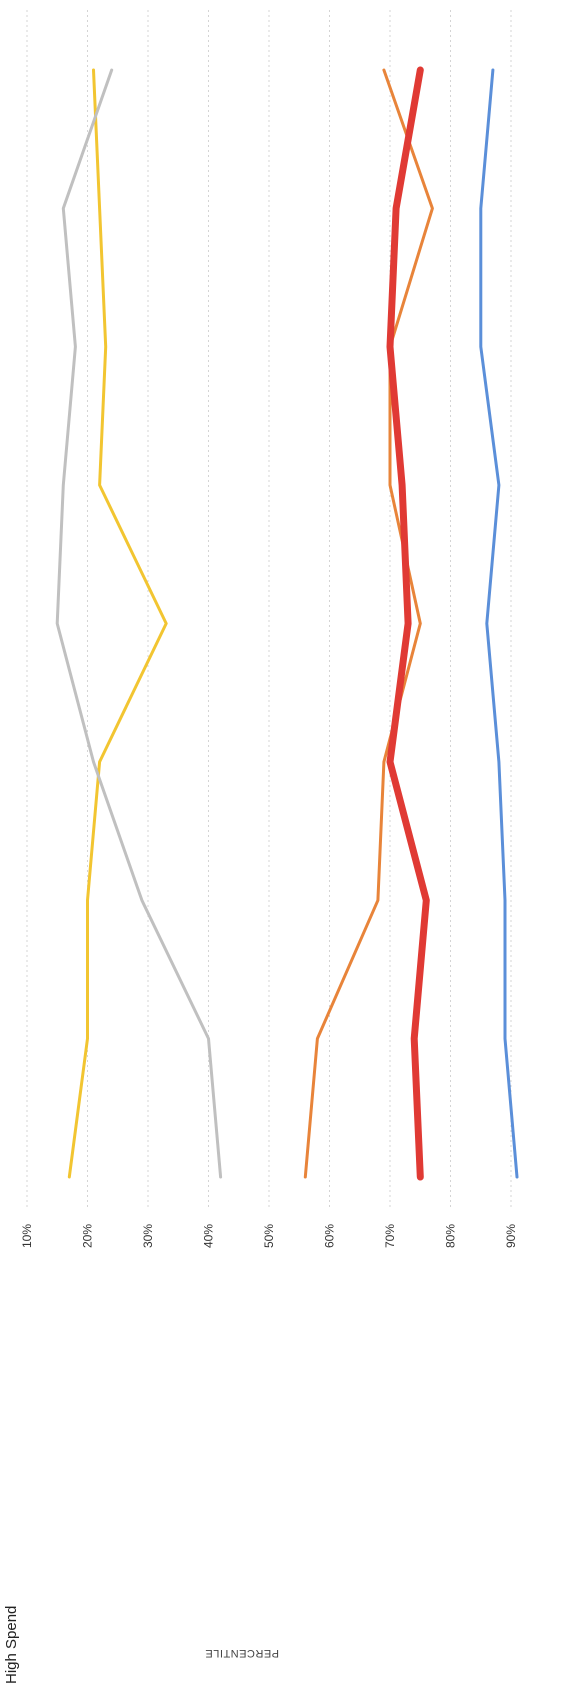 The width and height of the screenshot is (571, 1700). I want to click on chart-title: High Spend, so click(11, 1645).